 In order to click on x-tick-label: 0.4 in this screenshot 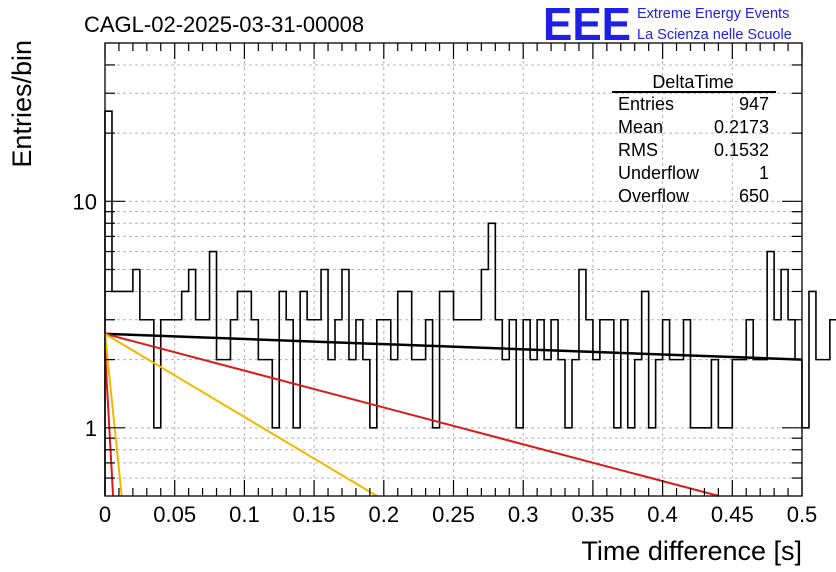, I will do `click(662, 514)`.